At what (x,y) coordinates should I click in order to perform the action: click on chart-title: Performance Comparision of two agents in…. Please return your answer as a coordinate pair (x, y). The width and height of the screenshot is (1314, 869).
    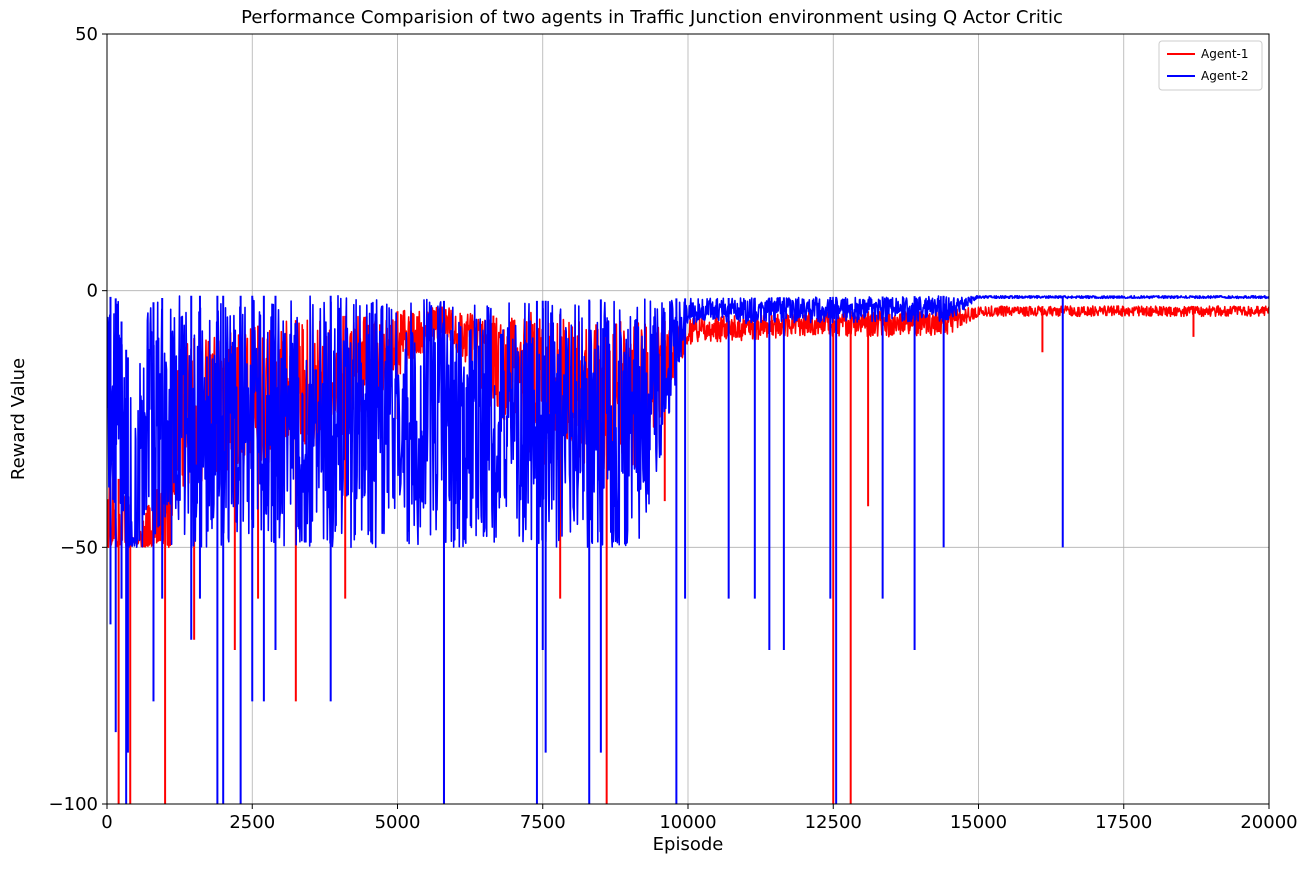
    Looking at the image, I should click on (652, 17).